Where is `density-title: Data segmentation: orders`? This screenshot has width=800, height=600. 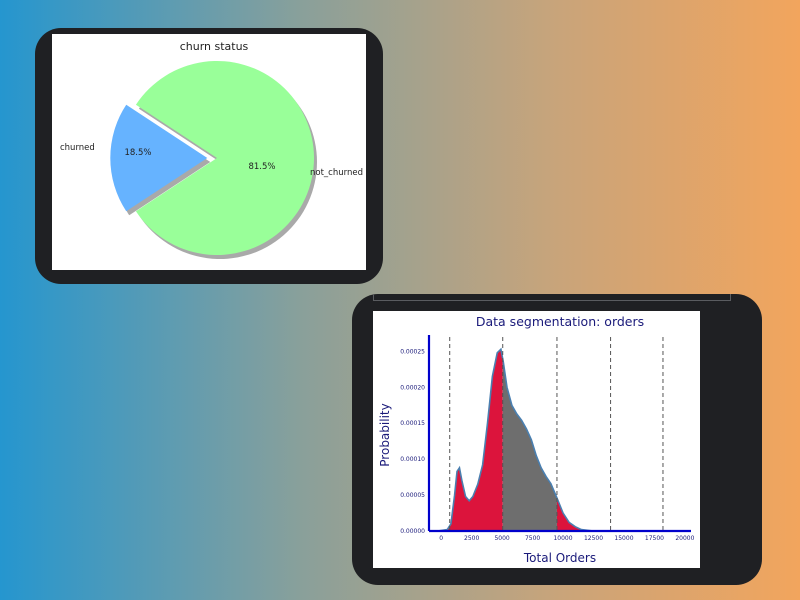 density-title: Data segmentation: orders is located at coordinates (560, 321).